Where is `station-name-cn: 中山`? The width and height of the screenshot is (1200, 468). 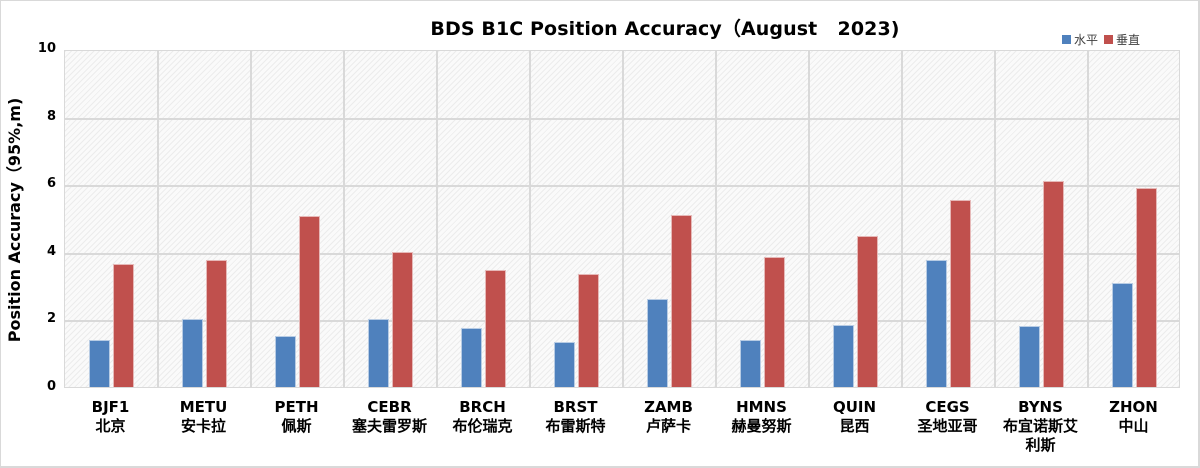 station-name-cn: 中山 is located at coordinates (1133, 426).